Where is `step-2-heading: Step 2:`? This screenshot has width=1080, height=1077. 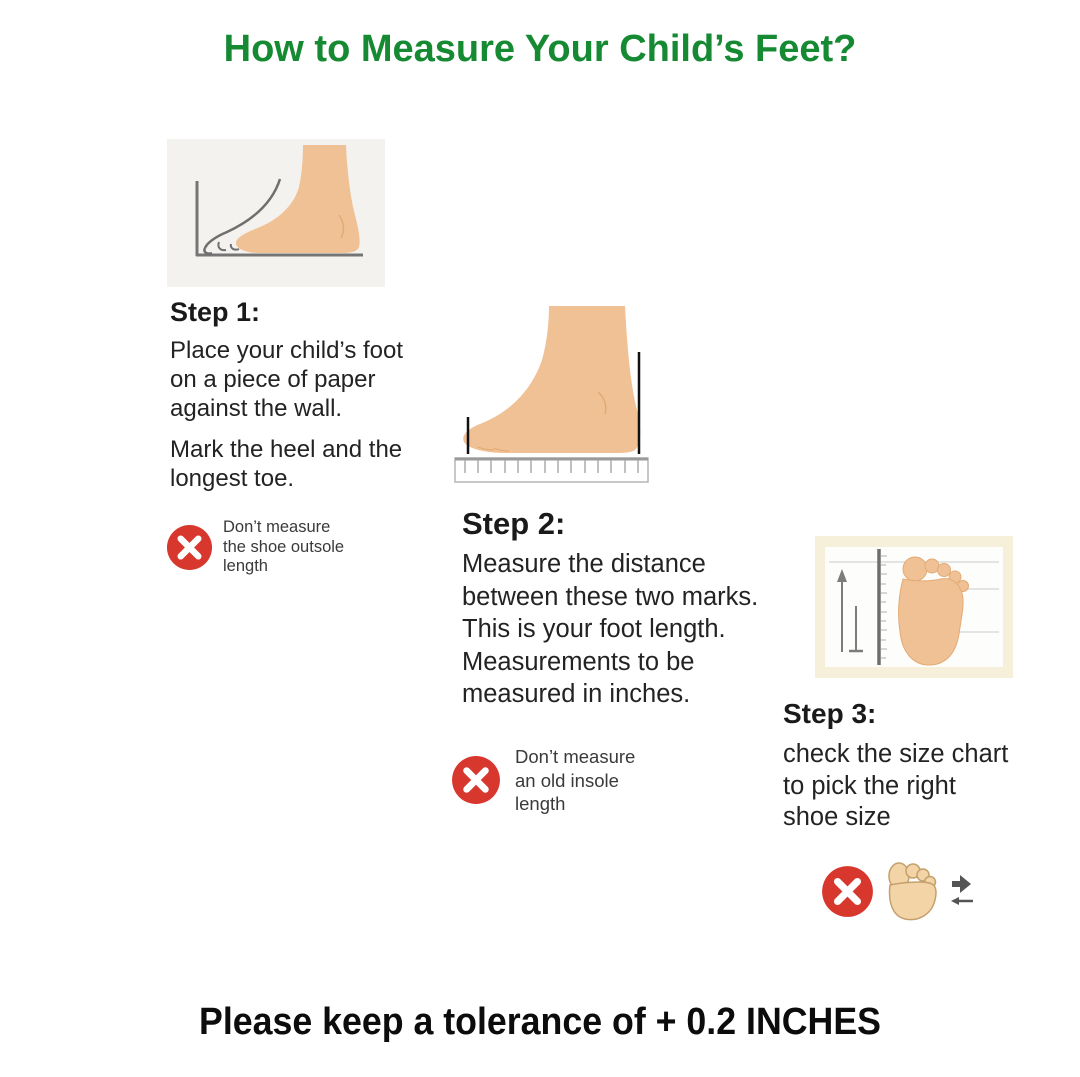 step-2-heading: Step 2: is located at coordinates (514, 523).